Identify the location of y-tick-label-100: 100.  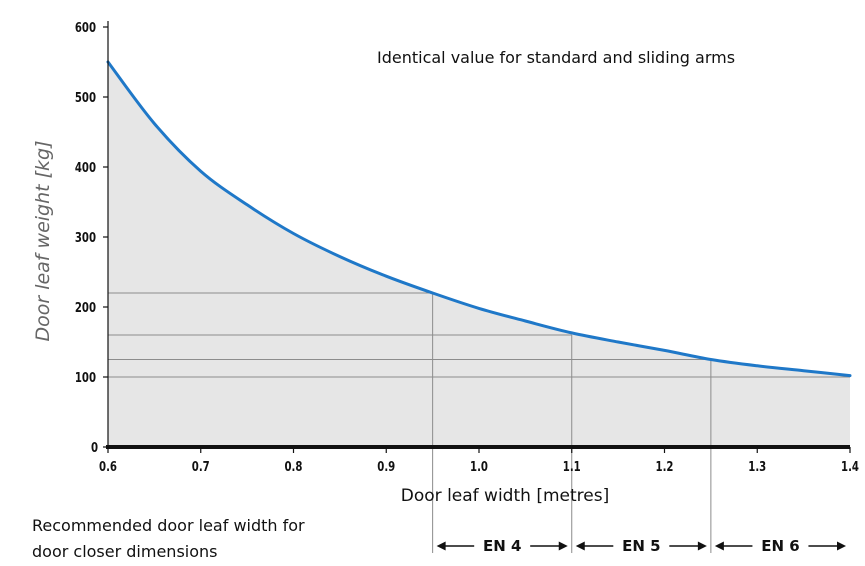
(85, 378).